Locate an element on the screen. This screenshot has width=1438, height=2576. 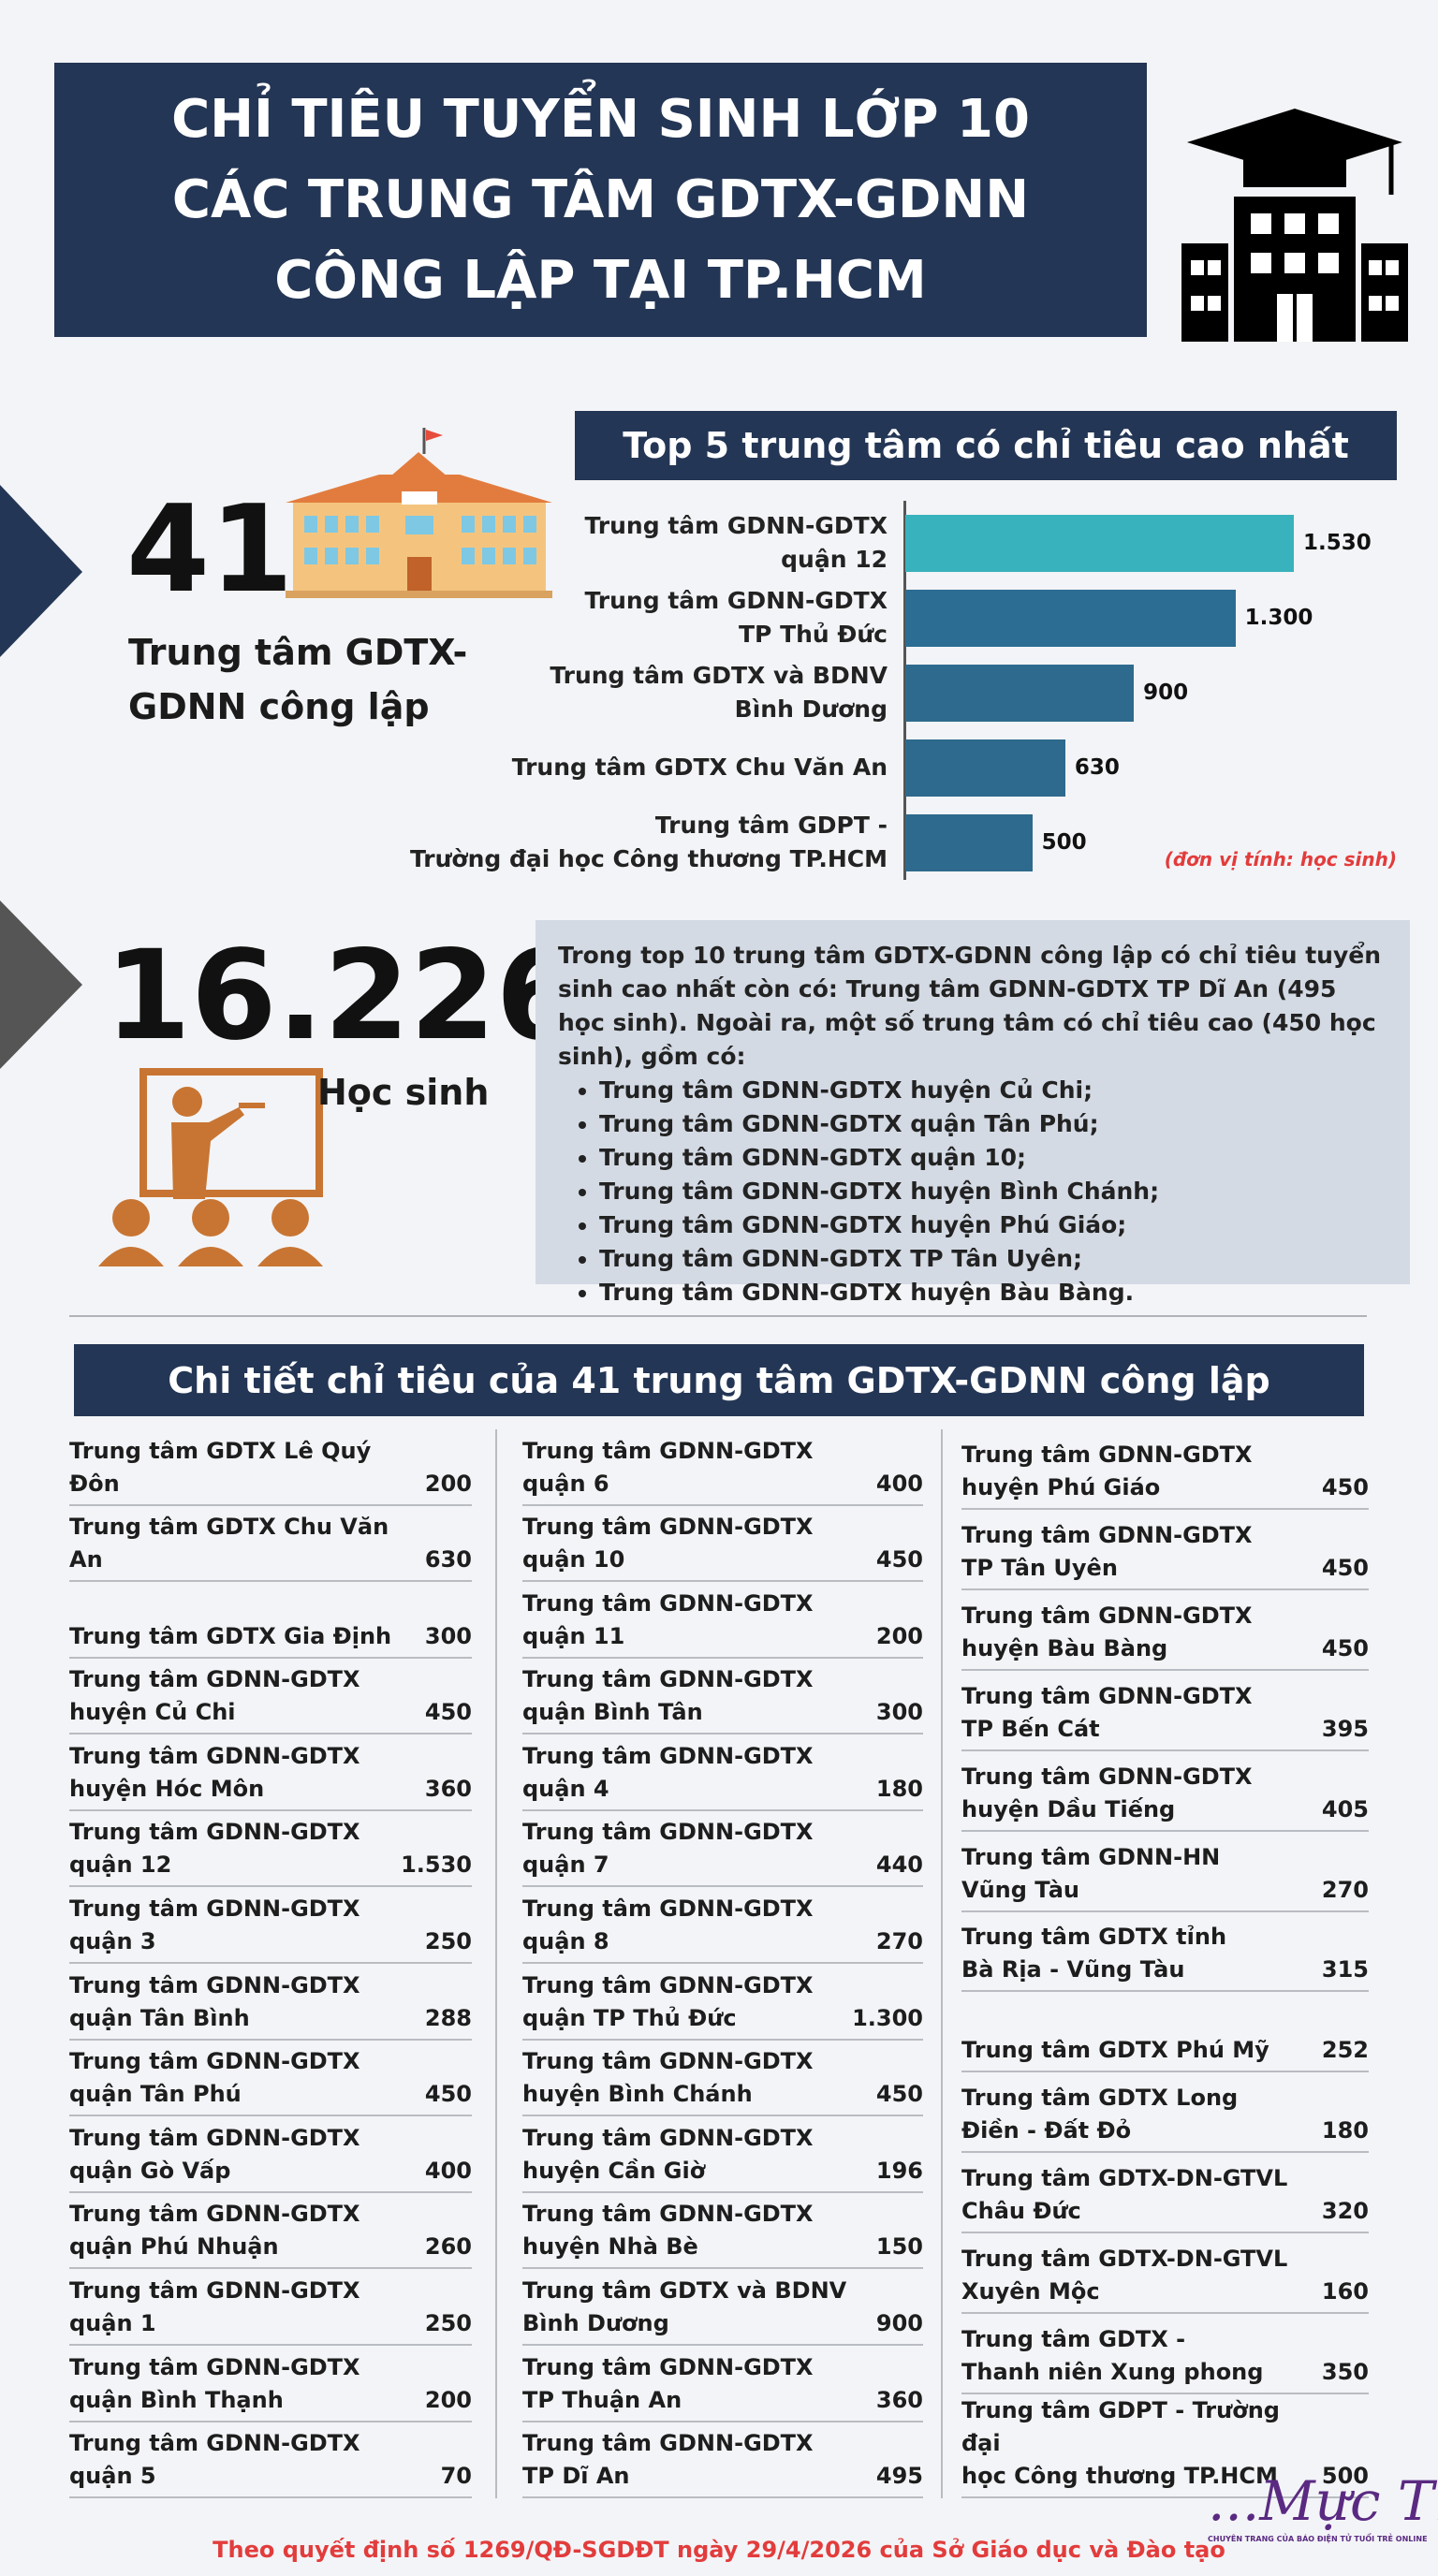
center-name: Trung tâm GDNN-GDTX quận 10 is located at coordinates (668, 1543).